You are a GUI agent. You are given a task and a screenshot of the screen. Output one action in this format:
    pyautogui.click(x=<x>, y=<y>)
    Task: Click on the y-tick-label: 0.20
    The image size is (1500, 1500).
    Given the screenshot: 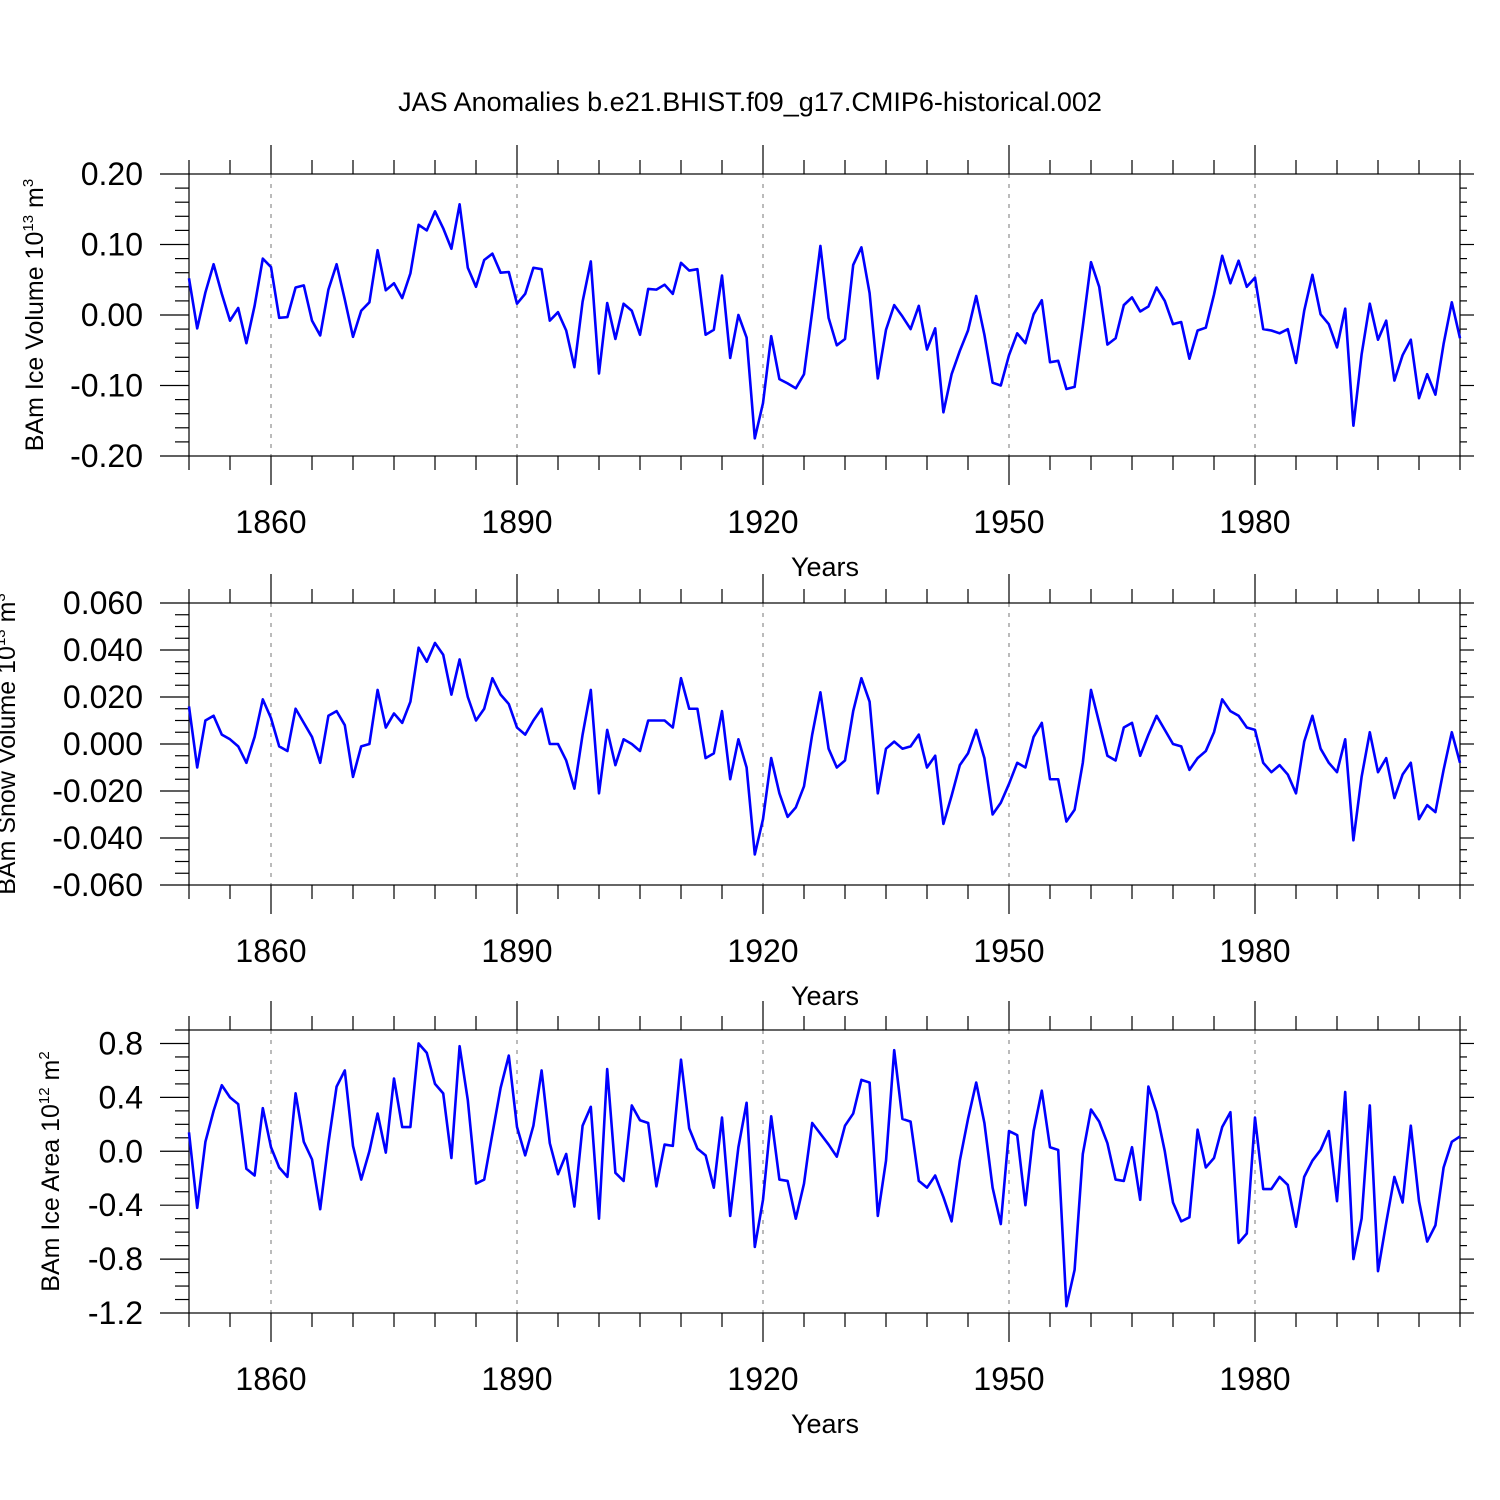 What is the action you would take?
    pyautogui.click(x=112, y=174)
    